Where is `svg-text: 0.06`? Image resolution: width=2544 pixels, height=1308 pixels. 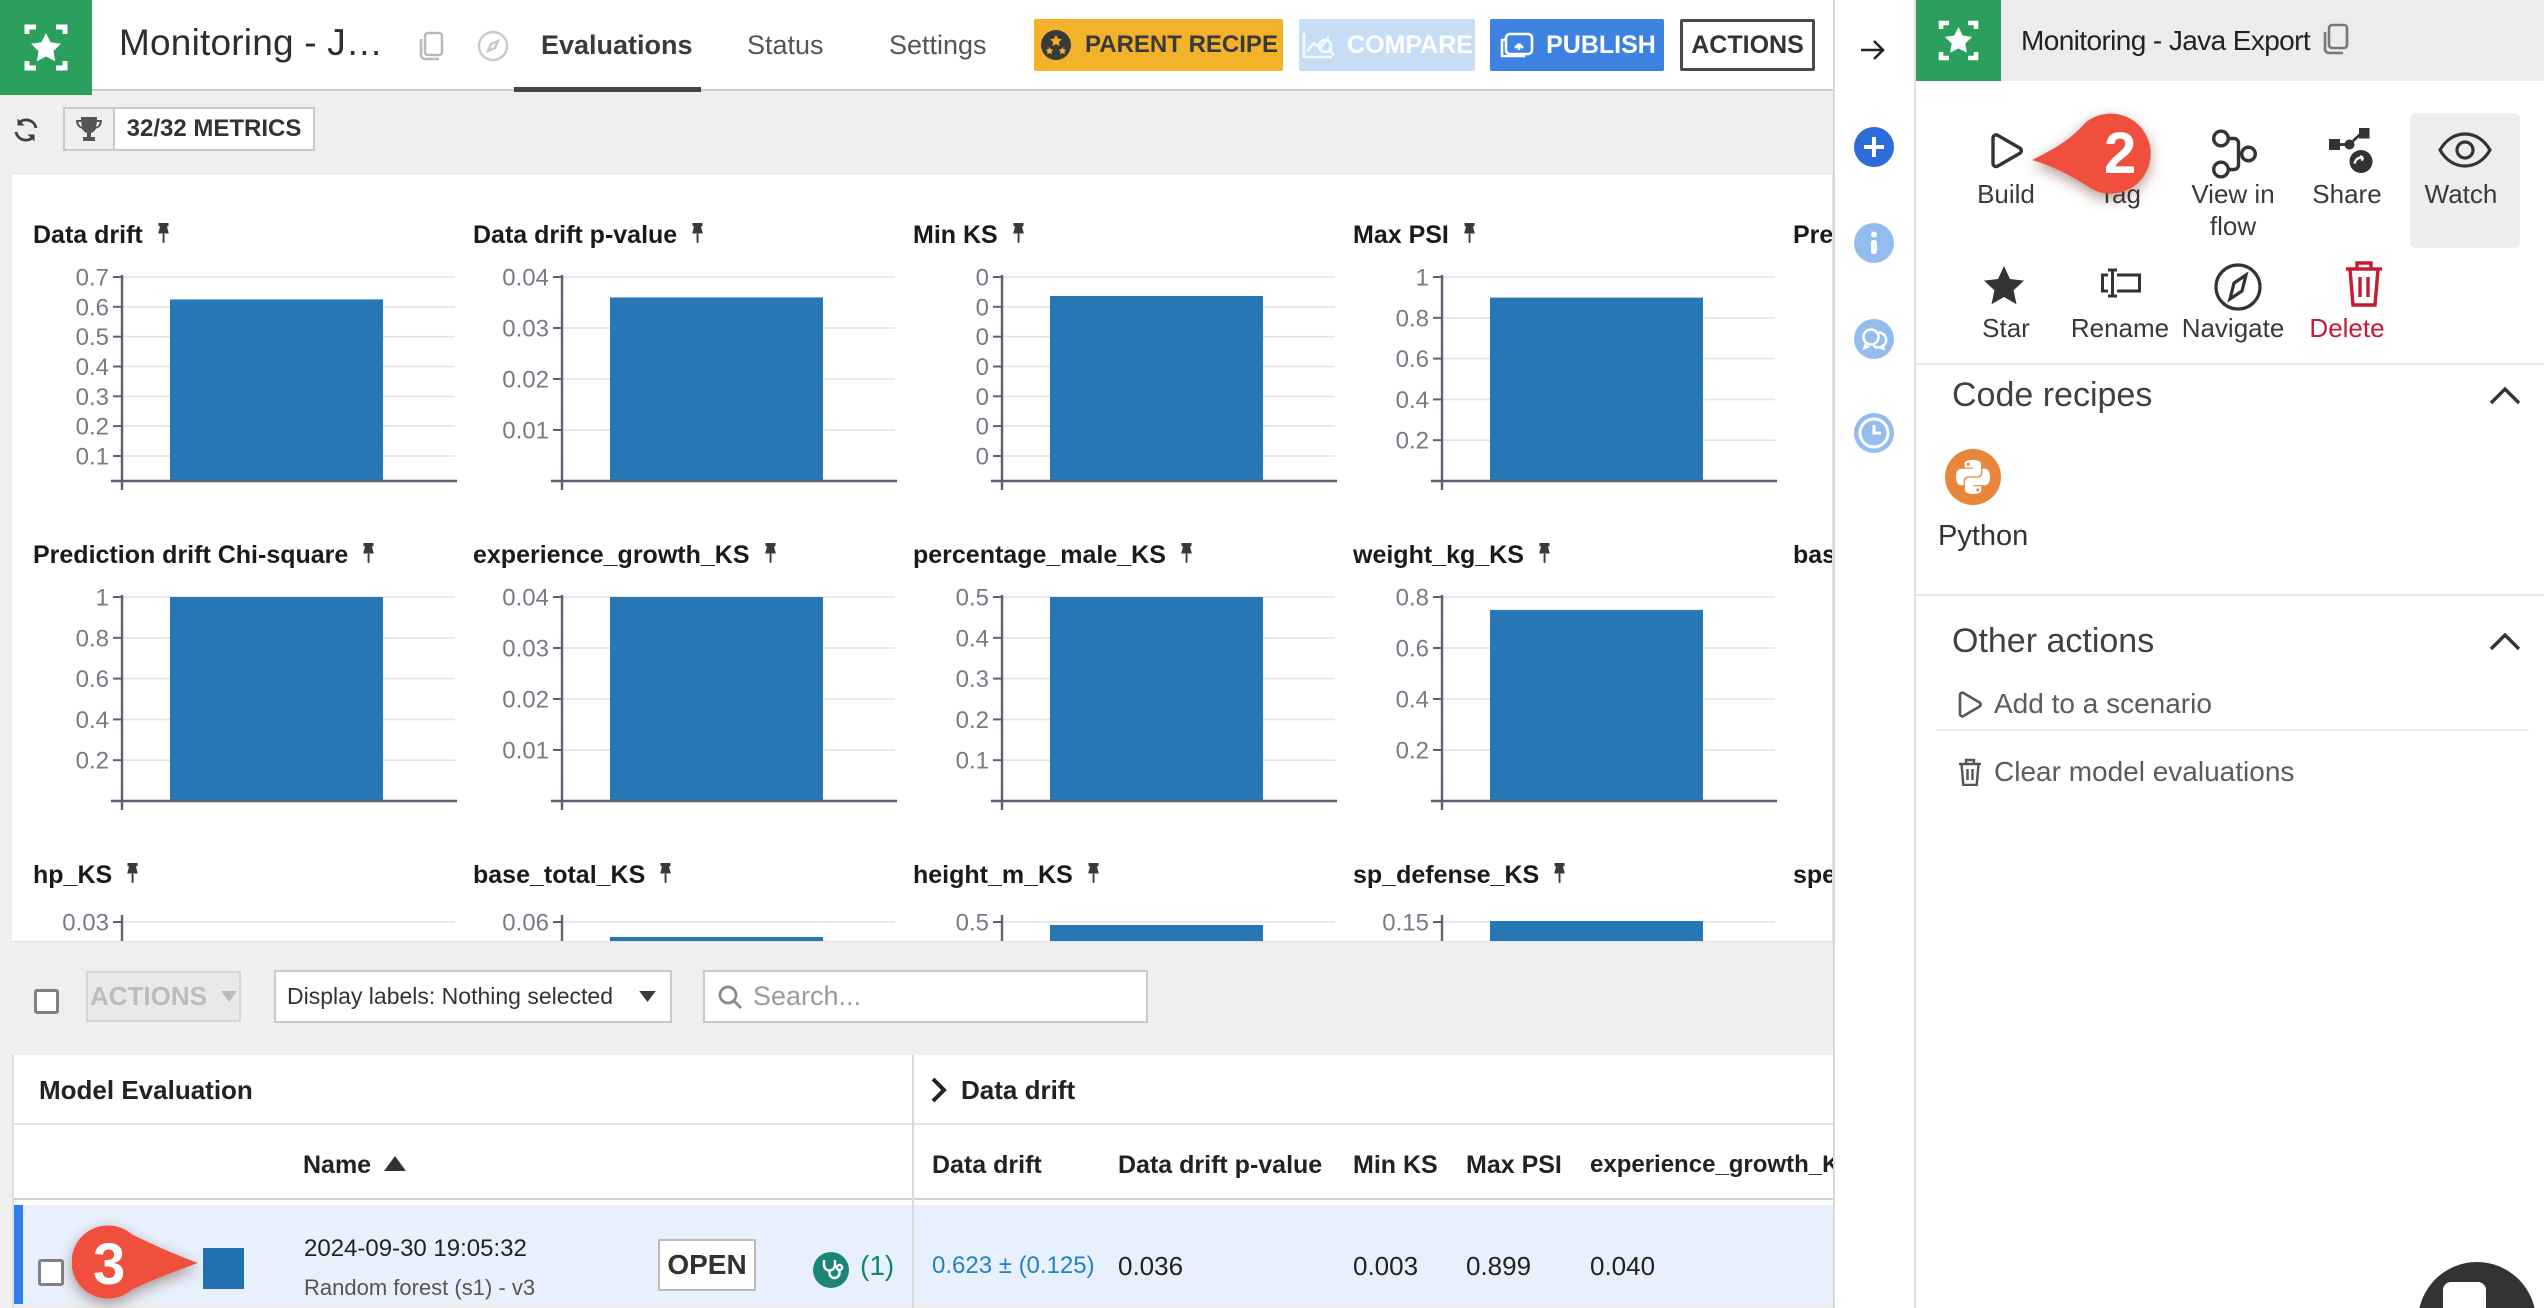 svg-text: 0.06 is located at coordinates (525, 923).